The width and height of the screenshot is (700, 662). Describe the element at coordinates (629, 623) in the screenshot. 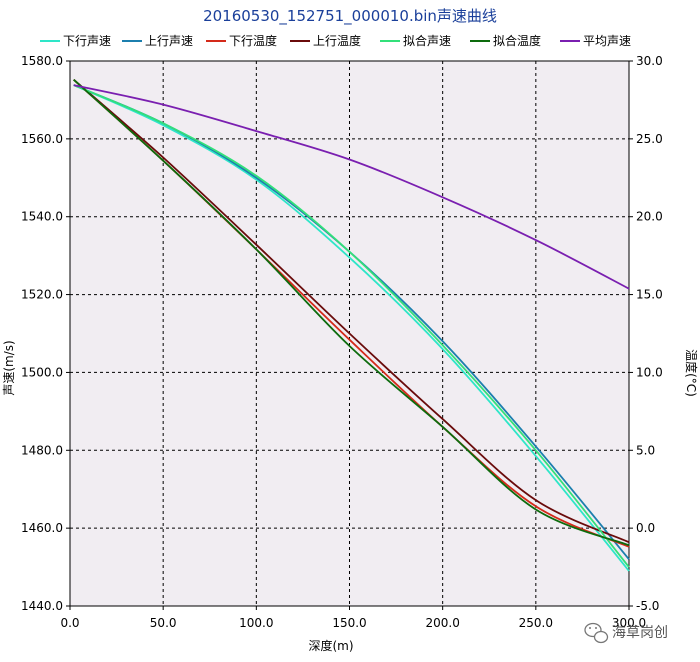

I see `x-tick-label: 300.0` at that location.